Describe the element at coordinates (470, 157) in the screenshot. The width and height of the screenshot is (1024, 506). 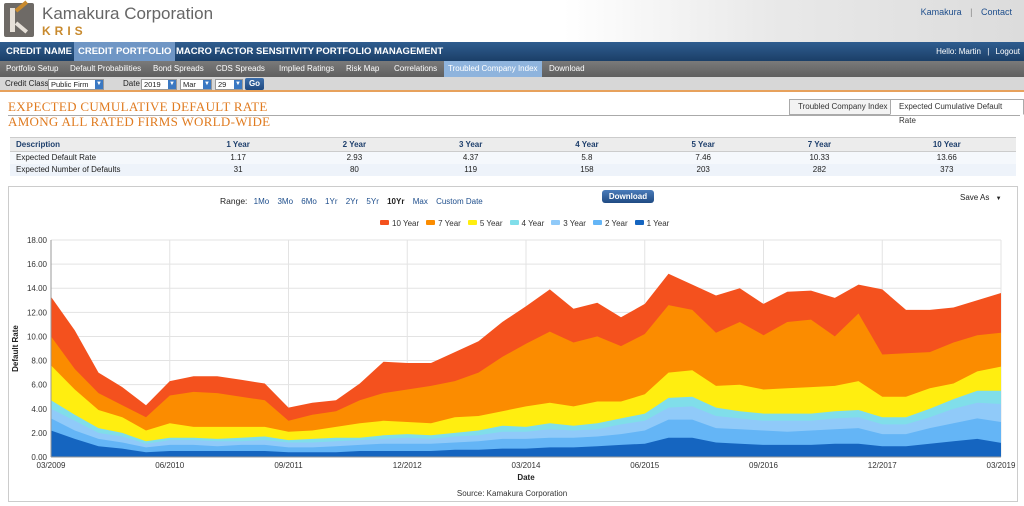
I see `table-cell: 4.37` at that location.